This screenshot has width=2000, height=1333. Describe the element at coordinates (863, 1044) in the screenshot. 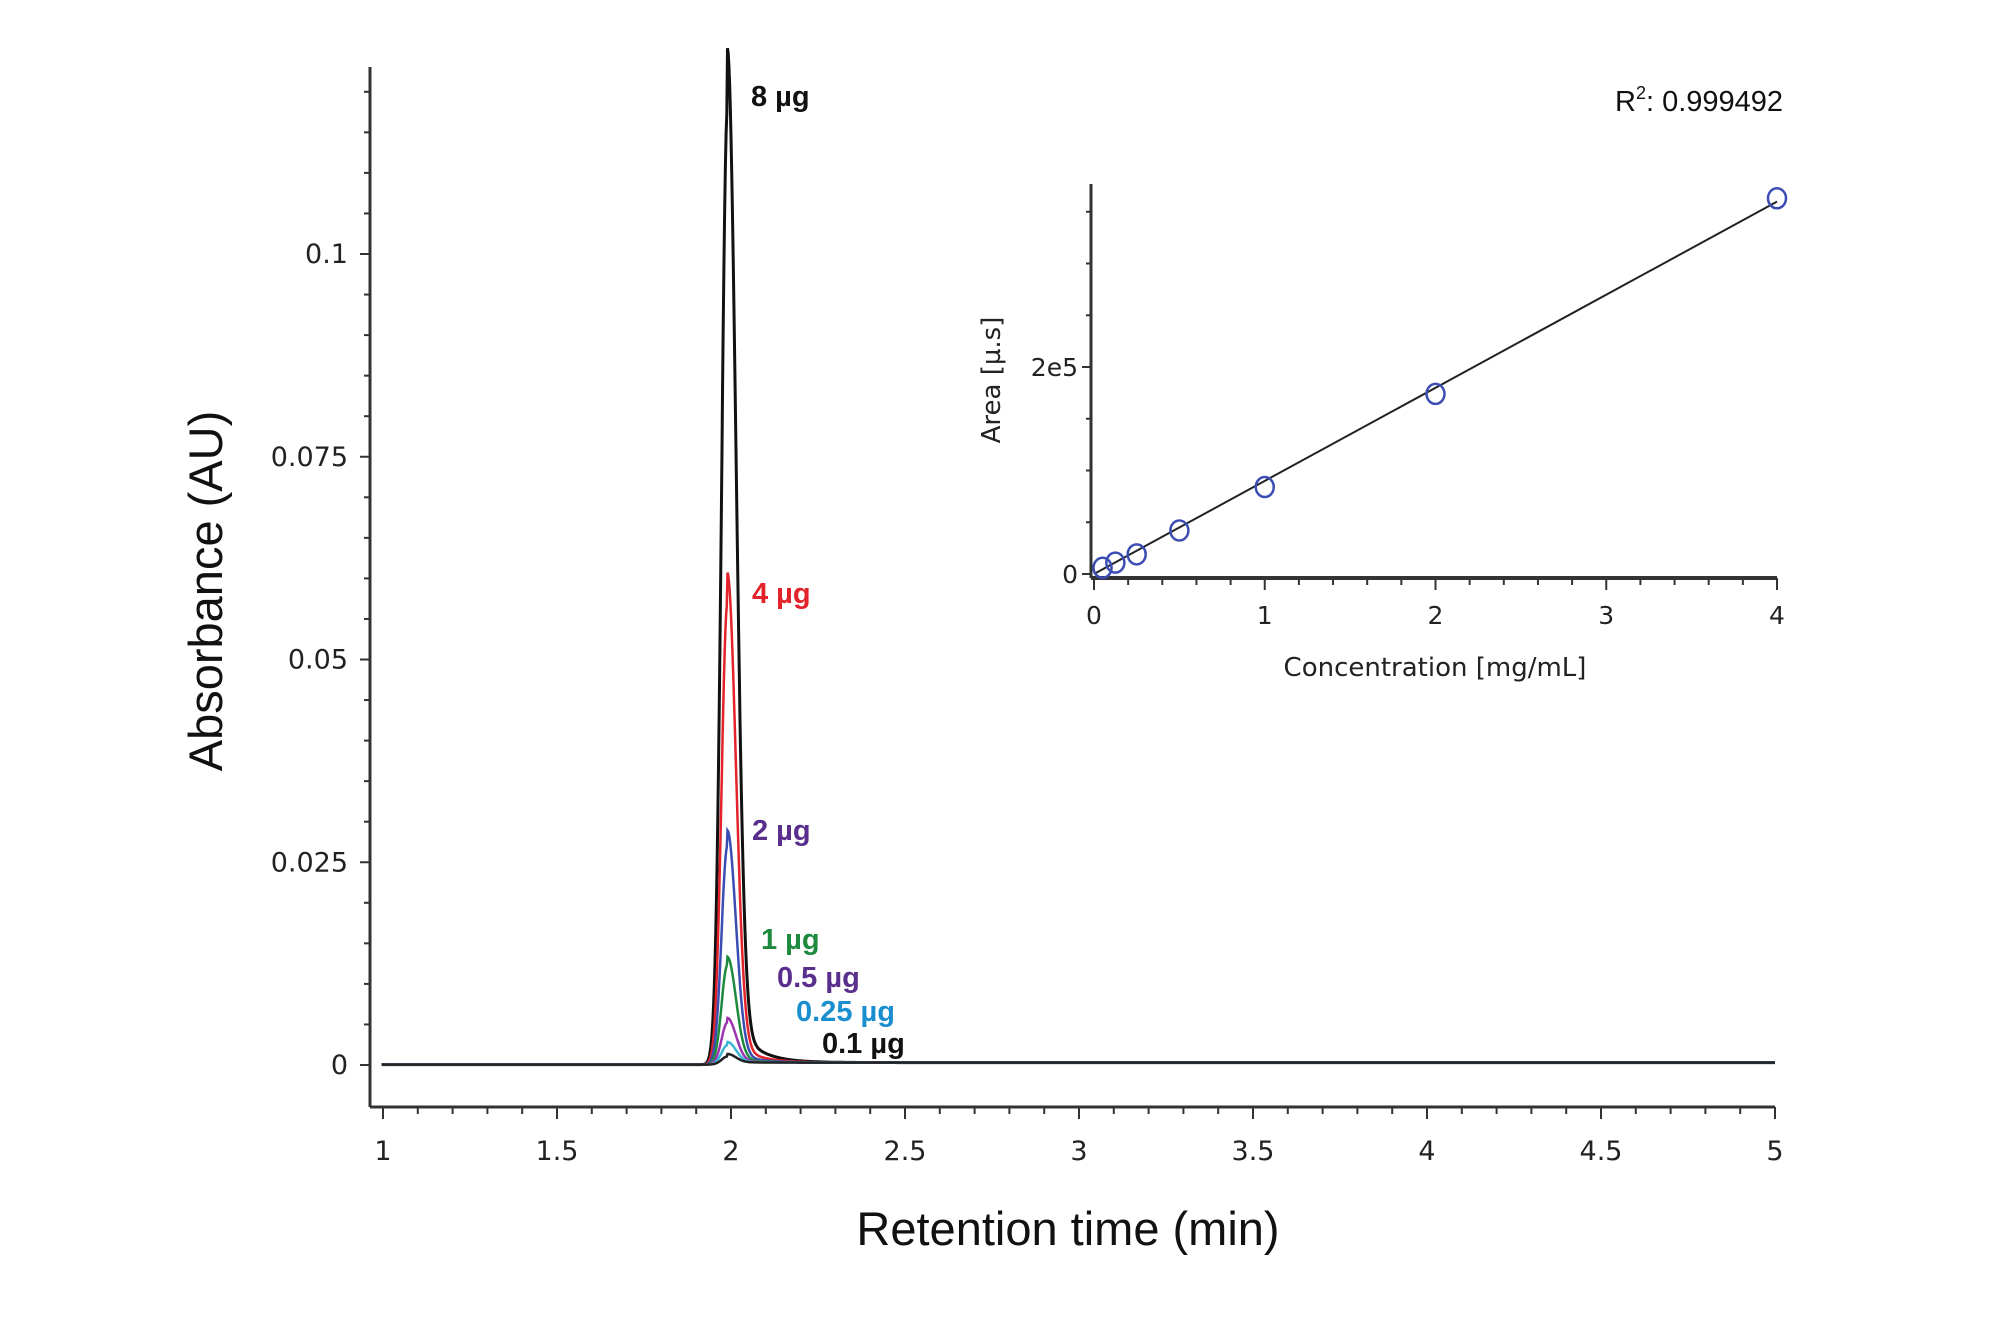

I see `peak-label: 0.1 µg` at that location.